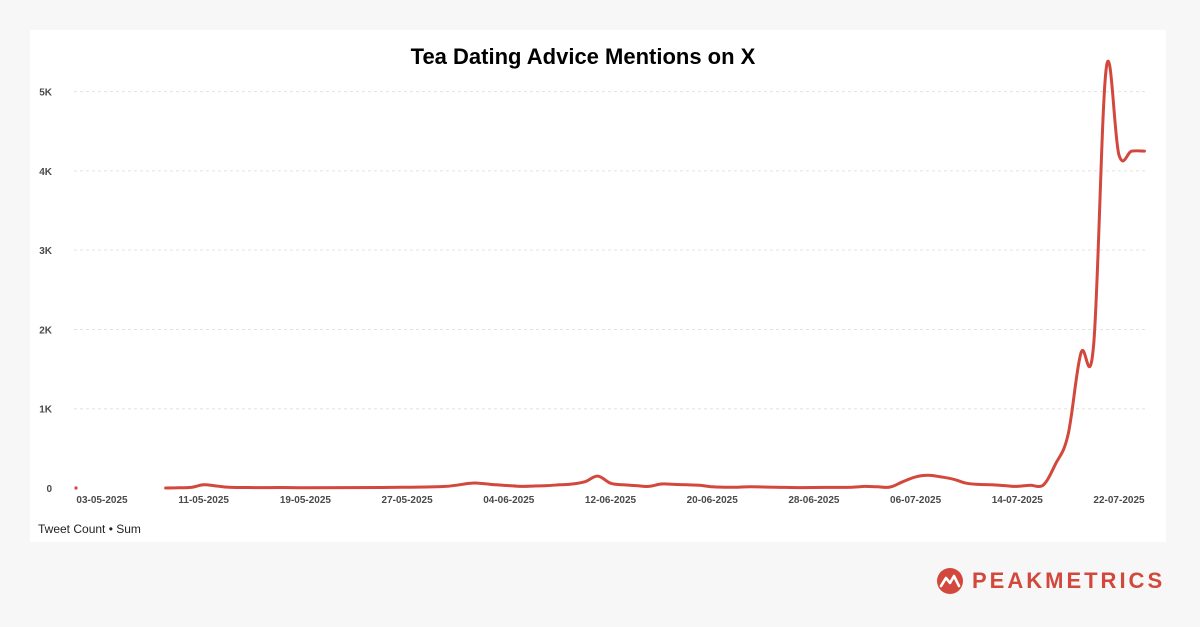  Describe the element at coordinates (102, 500) in the screenshot. I see `x-tick-label: 03-05-2025` at that location.